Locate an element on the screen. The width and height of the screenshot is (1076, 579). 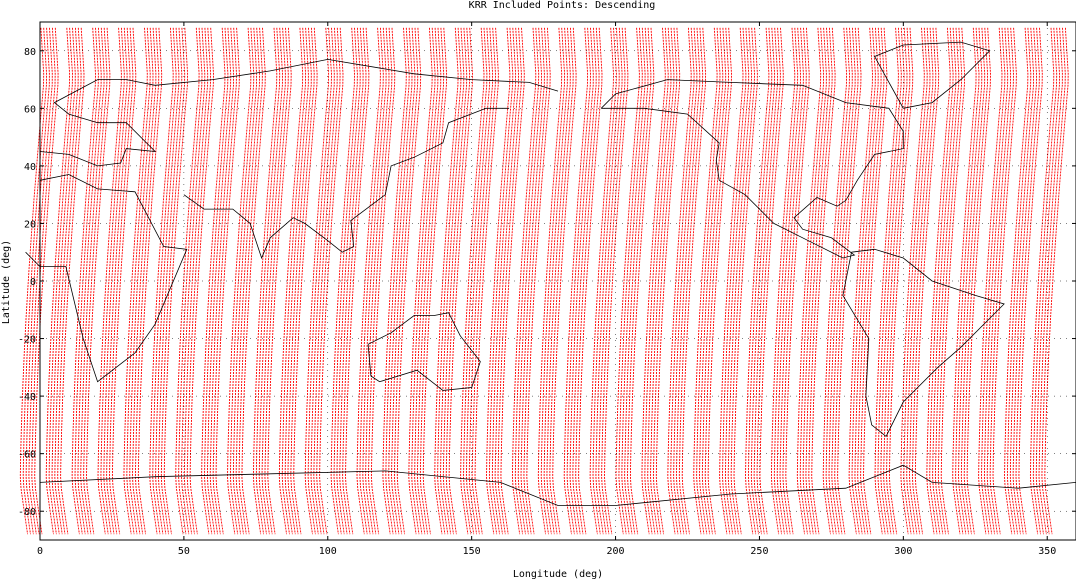
x-tick-label: 200 is located at coordinates (616, 551).